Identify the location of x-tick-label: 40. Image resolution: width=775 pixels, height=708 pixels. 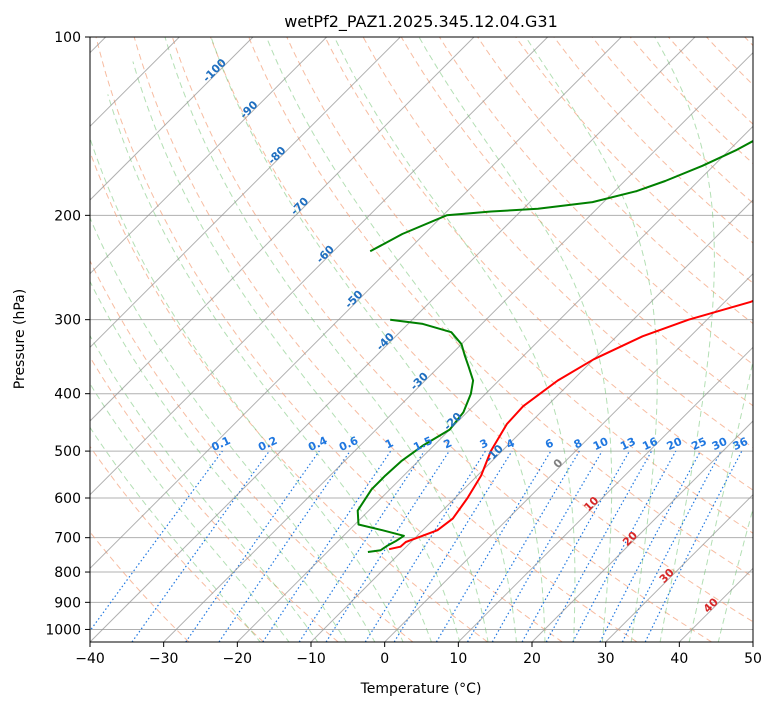
(679, 659).